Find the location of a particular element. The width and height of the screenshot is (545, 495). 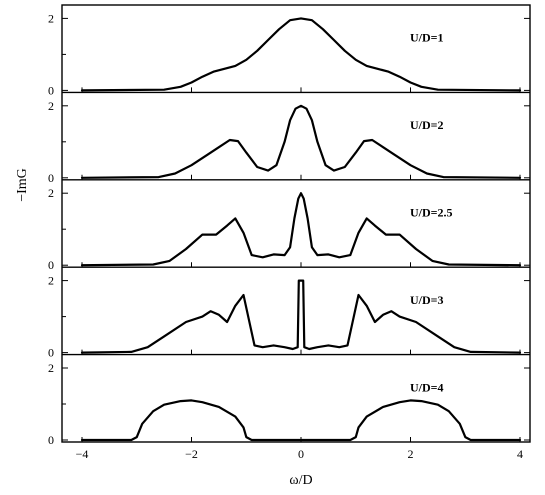

y-axis-title: −ImG is located at coordinates (22, 185).